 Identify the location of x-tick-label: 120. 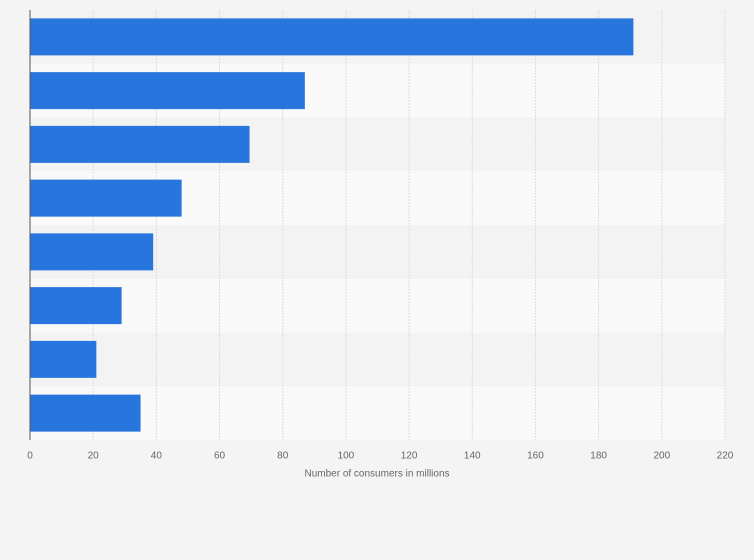
(409, 456).